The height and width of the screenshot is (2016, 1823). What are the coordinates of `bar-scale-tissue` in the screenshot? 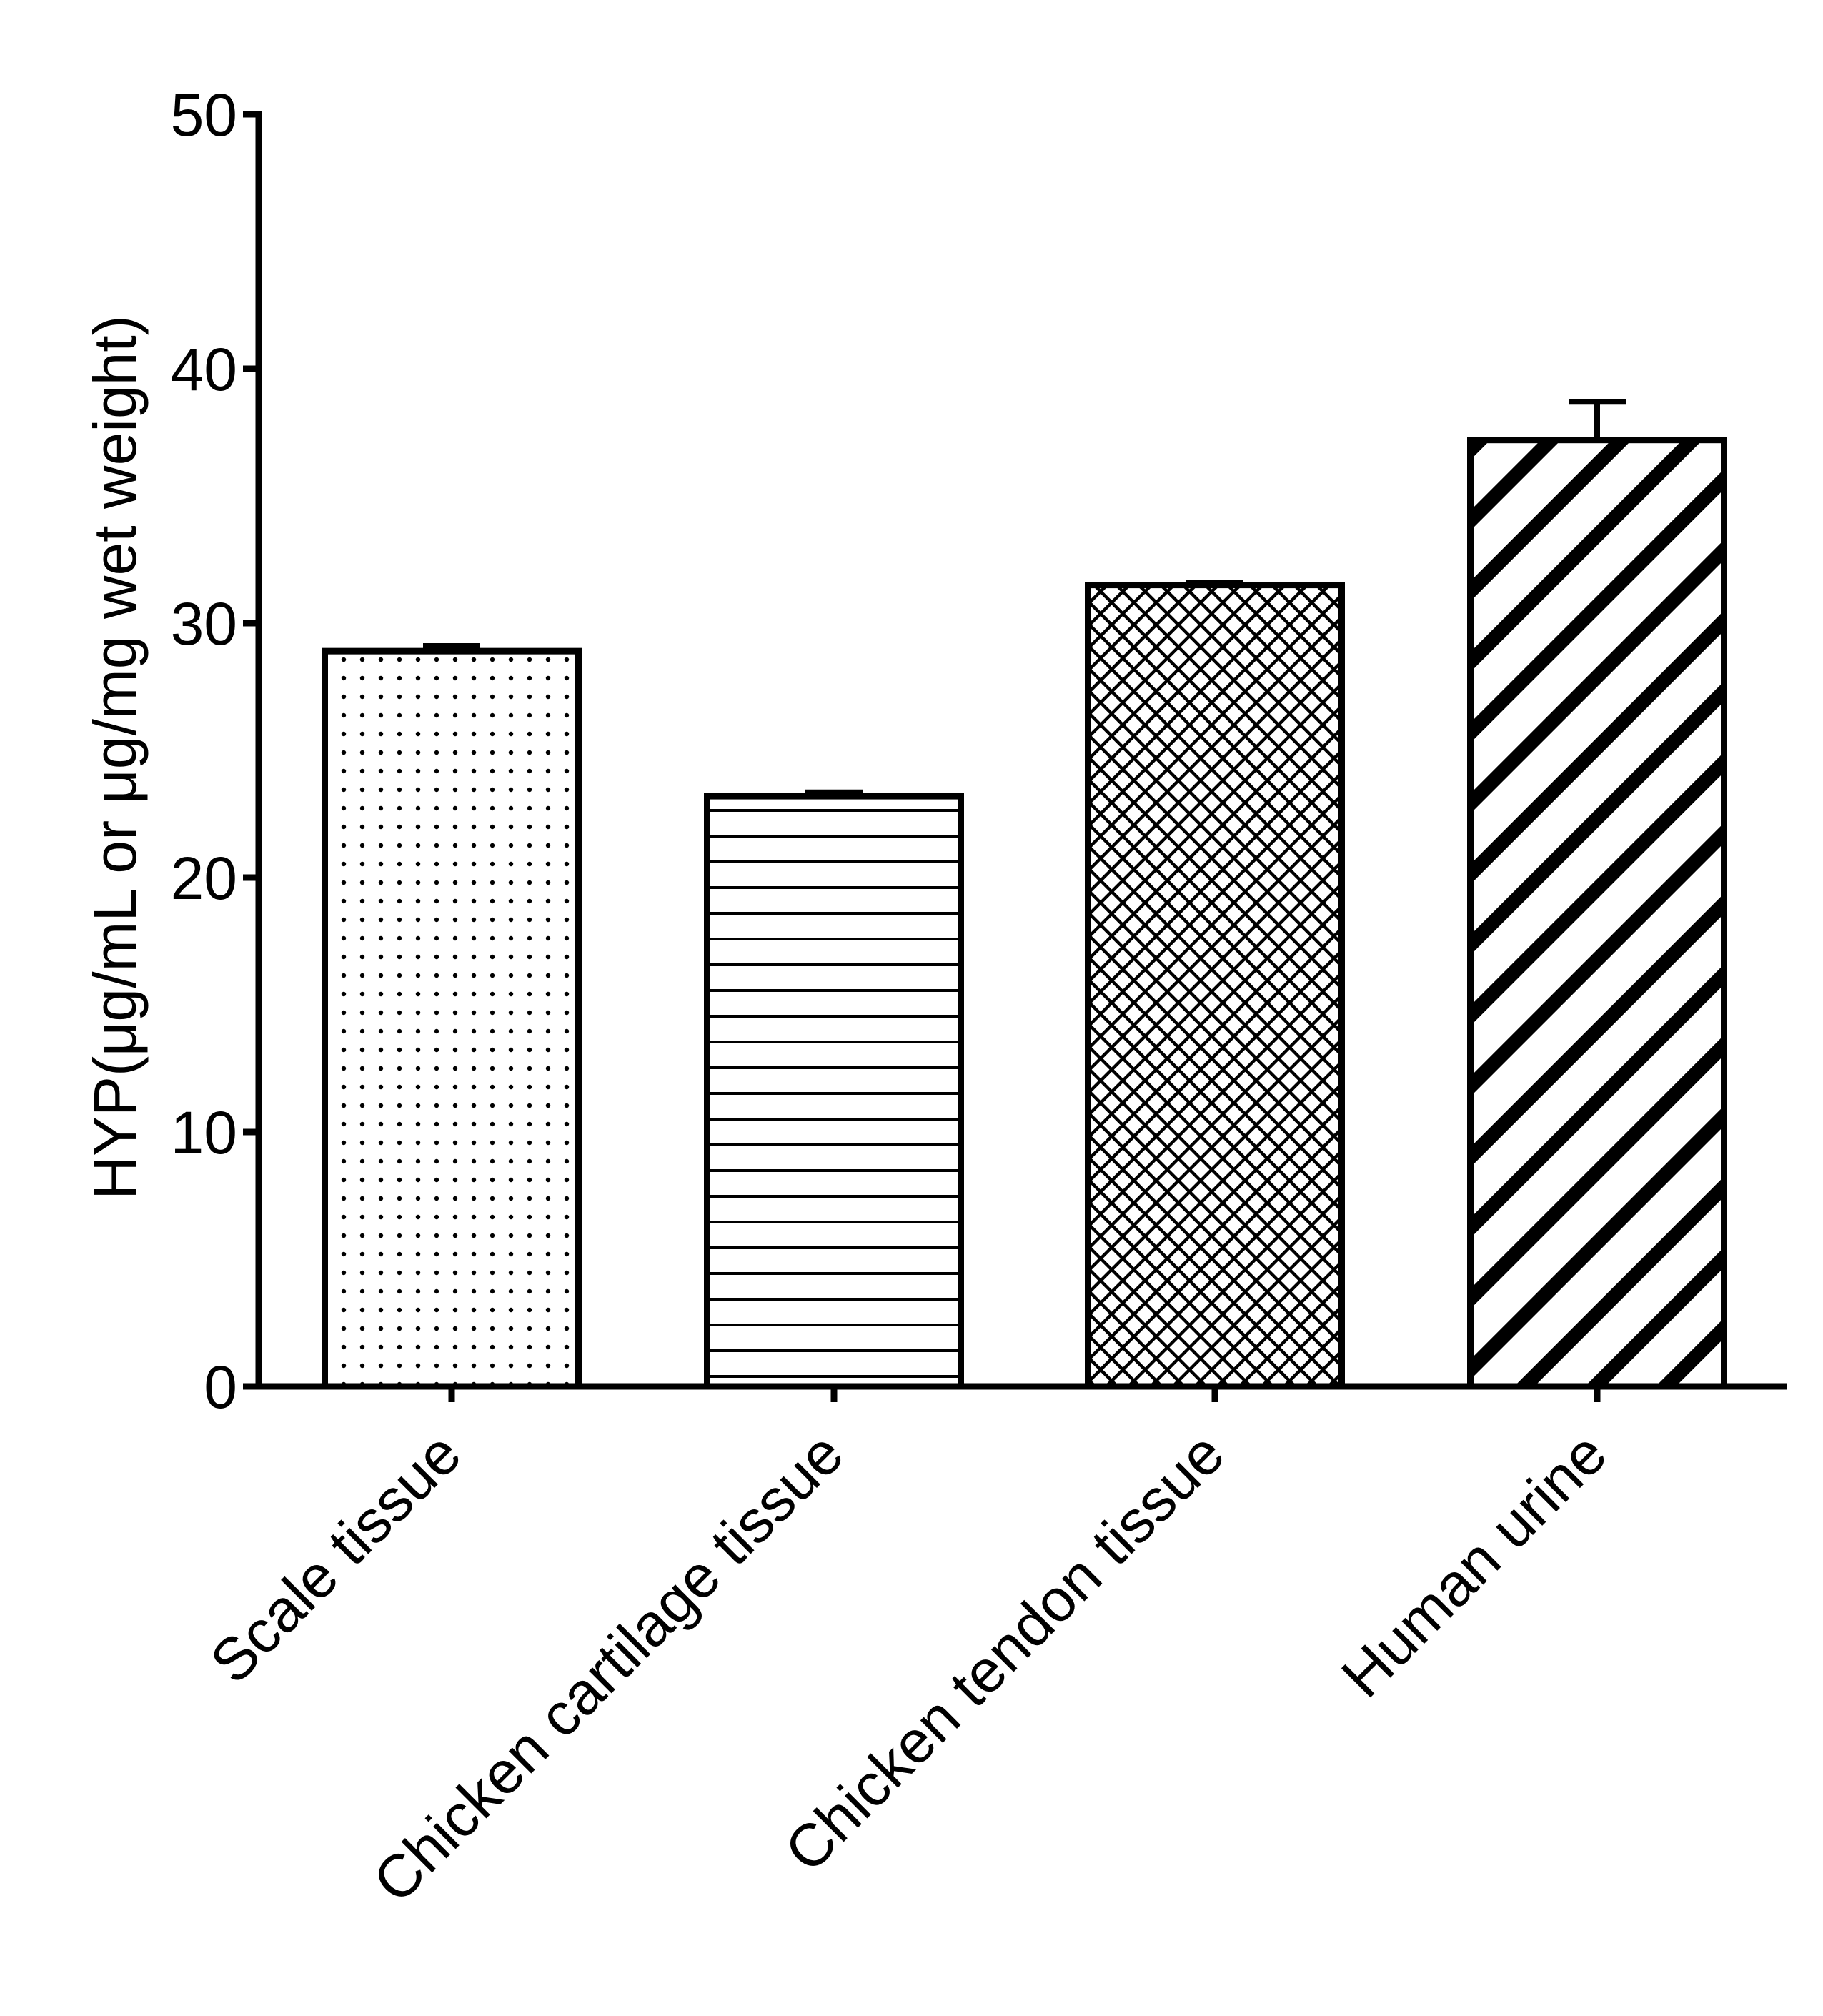 It's located at (452, 1018).